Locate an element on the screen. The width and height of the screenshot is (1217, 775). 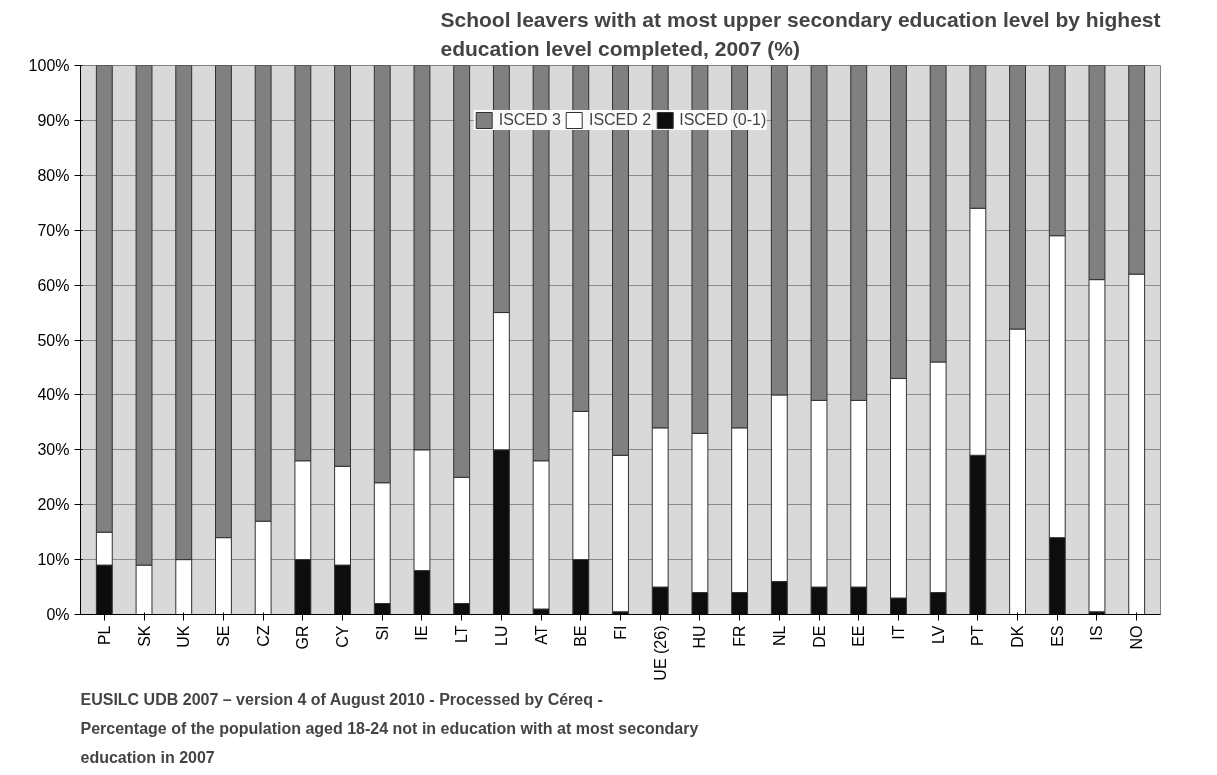
y-tick-label: 10% is located at coordinates (53, 560).